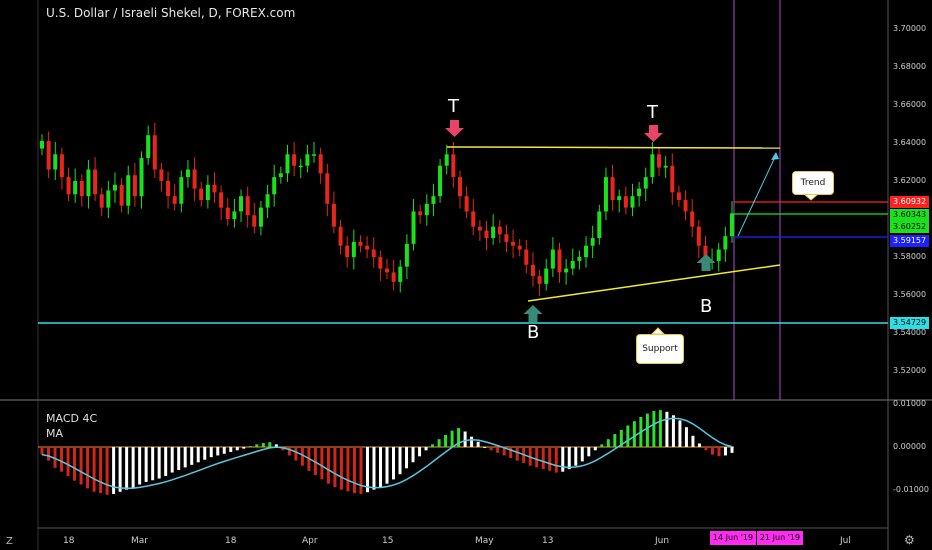 The image size is (932, 550). I want to click on price-axis-label: 3.66000, so click(910, 104).